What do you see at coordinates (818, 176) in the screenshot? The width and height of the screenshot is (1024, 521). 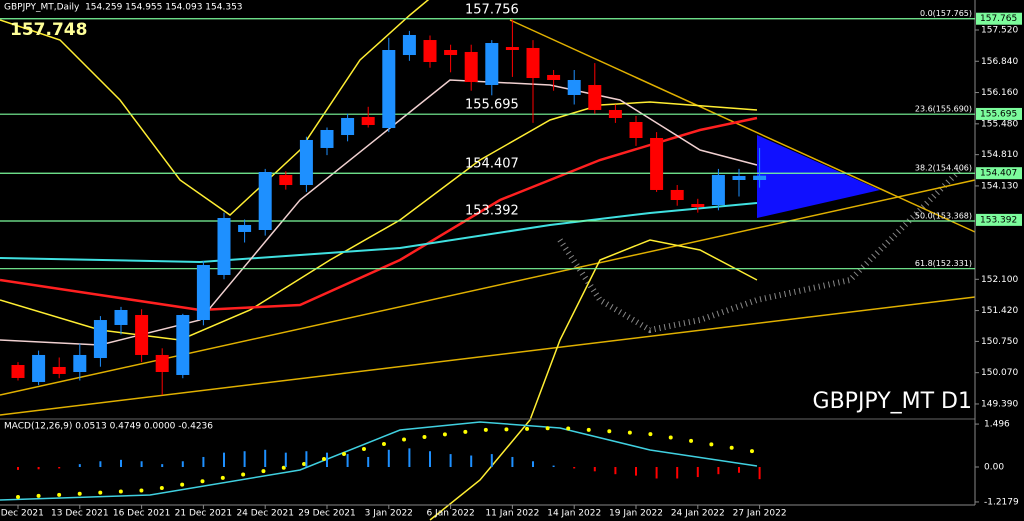 I see `triangle-pattern` at bounding box center [818, 176].